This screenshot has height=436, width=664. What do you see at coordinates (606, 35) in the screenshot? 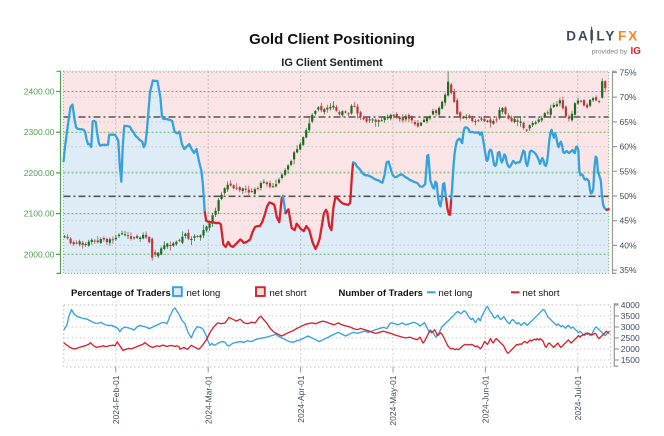
I see `svg-text: LY` at bounding box center [606, 35].